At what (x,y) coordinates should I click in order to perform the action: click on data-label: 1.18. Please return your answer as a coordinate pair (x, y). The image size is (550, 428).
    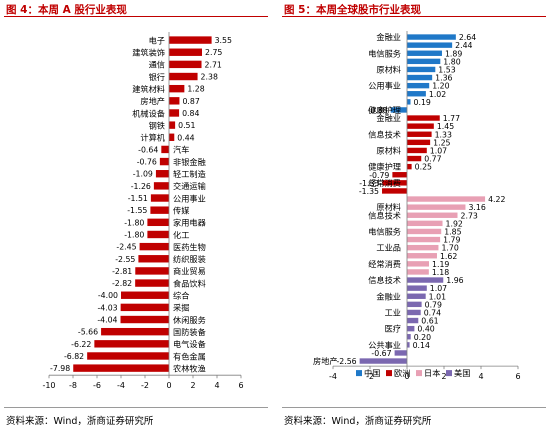
    Looking at the image, I should click on (440, 272).